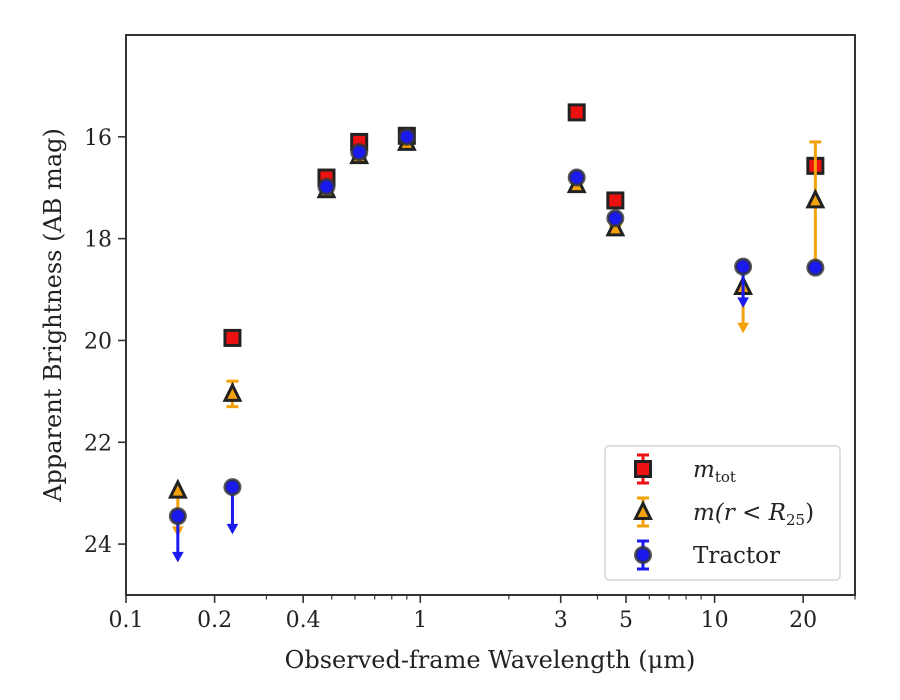 The height and width of the screenshot is (700, 900). Describe the element at coordinates (561, 620) in the screenshot. I see `x-tick-label: 3` at that location.